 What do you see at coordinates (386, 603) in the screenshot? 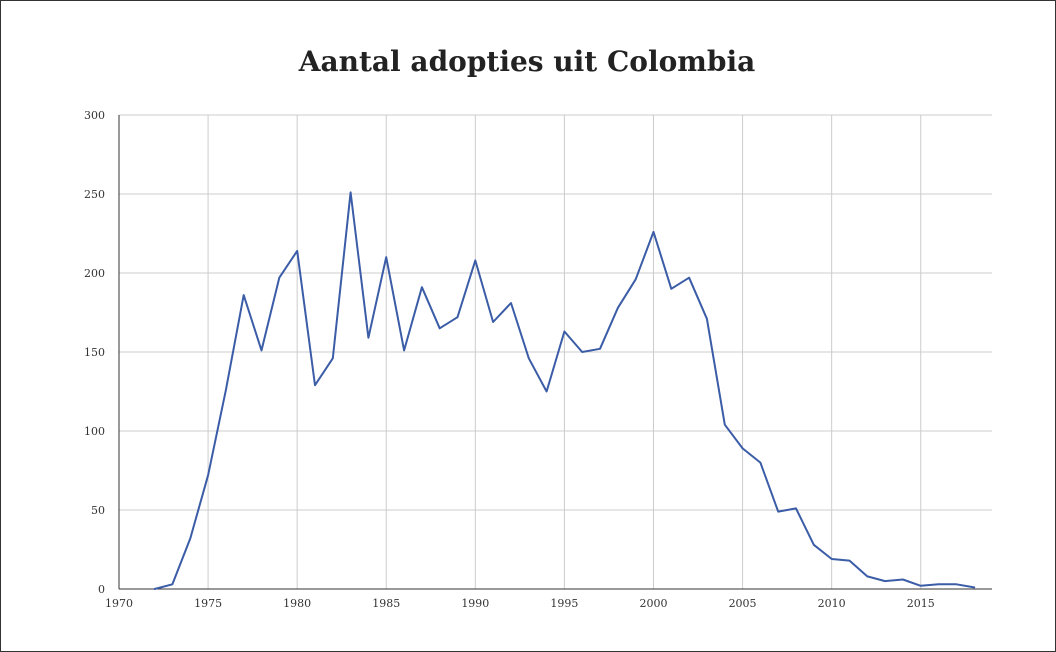
I see `x-tick-label: 1985` at bounding box center [386, 603].